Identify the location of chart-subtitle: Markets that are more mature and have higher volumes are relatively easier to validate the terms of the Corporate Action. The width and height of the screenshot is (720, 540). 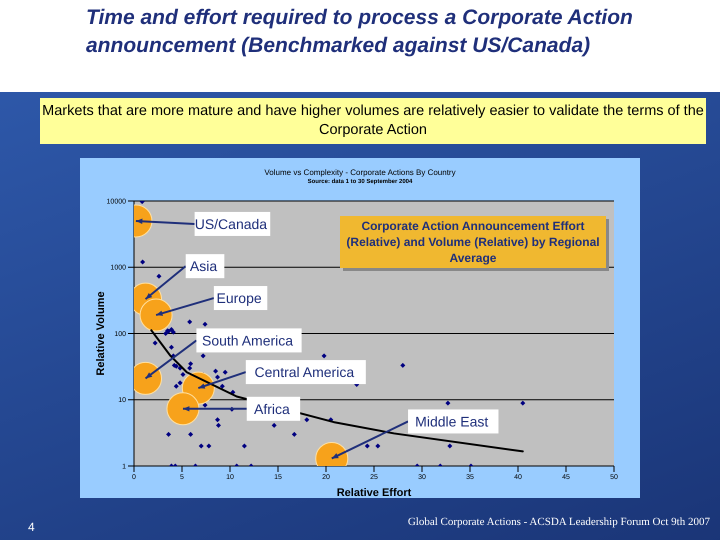
(373, 121).